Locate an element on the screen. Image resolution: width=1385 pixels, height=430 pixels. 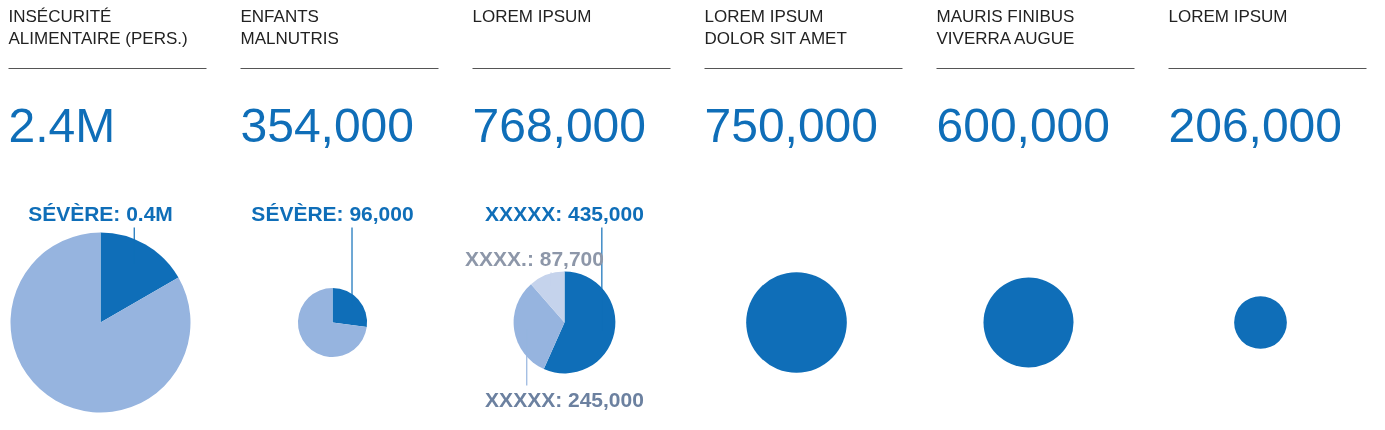
chart-title: LOREM IPSUM DOLOR SIT AMET is located at coordinates (775, 27).